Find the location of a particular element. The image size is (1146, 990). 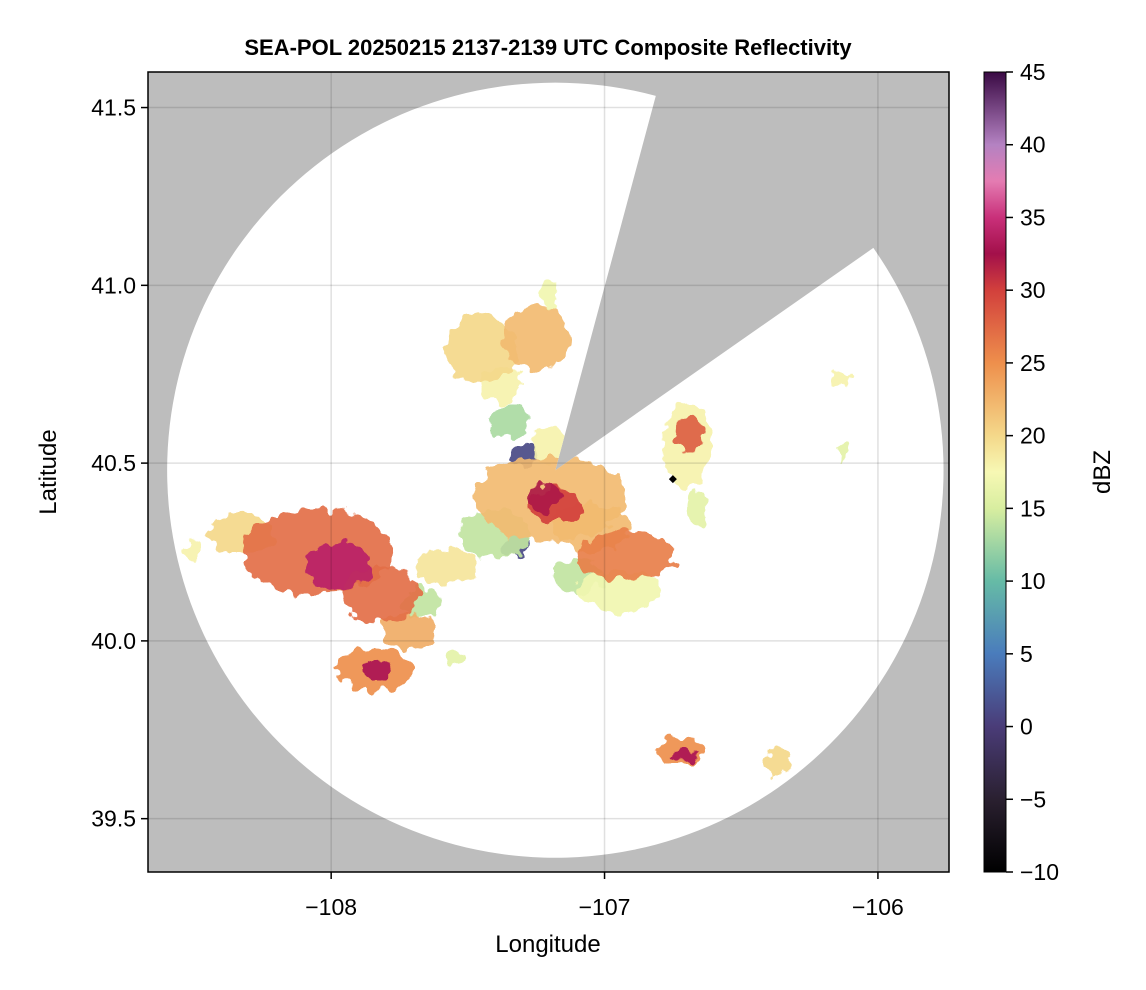

y-axis-label: Latitude is located at coordinates (48, 471).